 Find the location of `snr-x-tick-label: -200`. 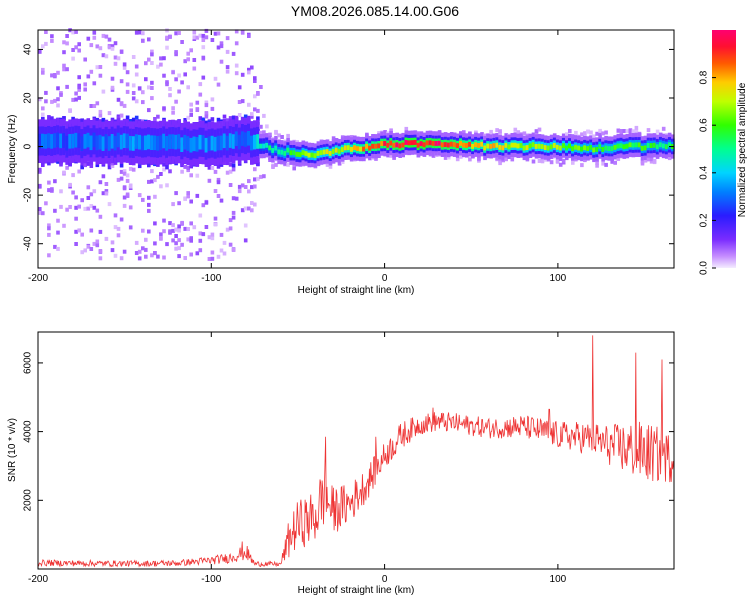

snr-x-tick-label: -200 is located at coordinates (38, 579).